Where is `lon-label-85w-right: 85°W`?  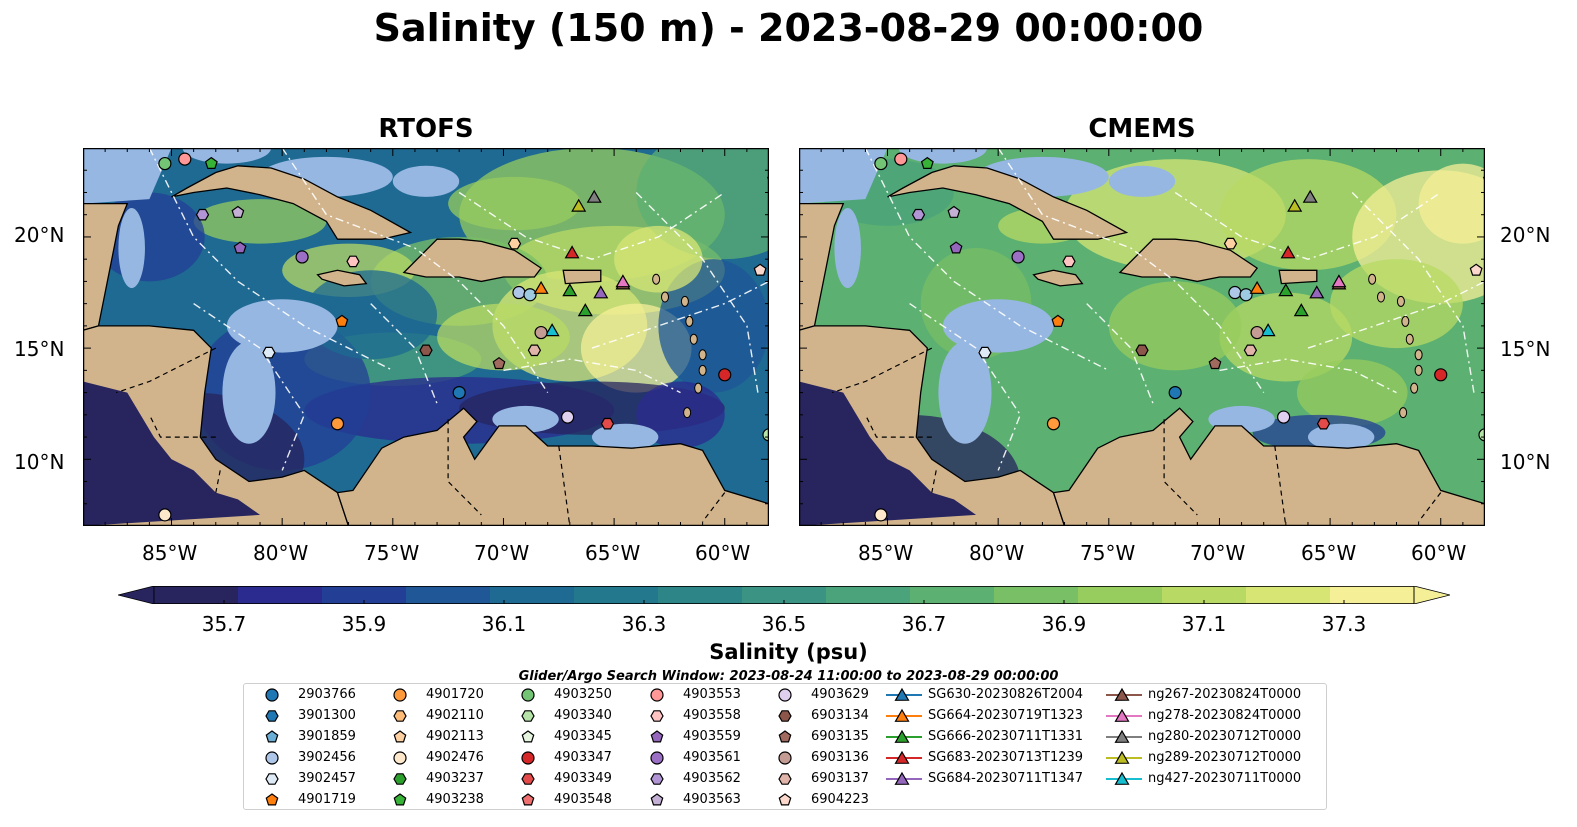
lon-label-85w-right: 85°W is located at coordinates (886, 553).